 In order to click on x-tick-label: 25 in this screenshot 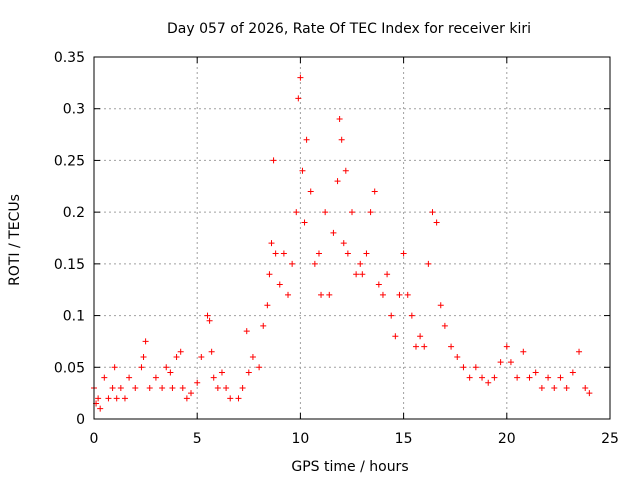, I will do `click(610, 439)`.